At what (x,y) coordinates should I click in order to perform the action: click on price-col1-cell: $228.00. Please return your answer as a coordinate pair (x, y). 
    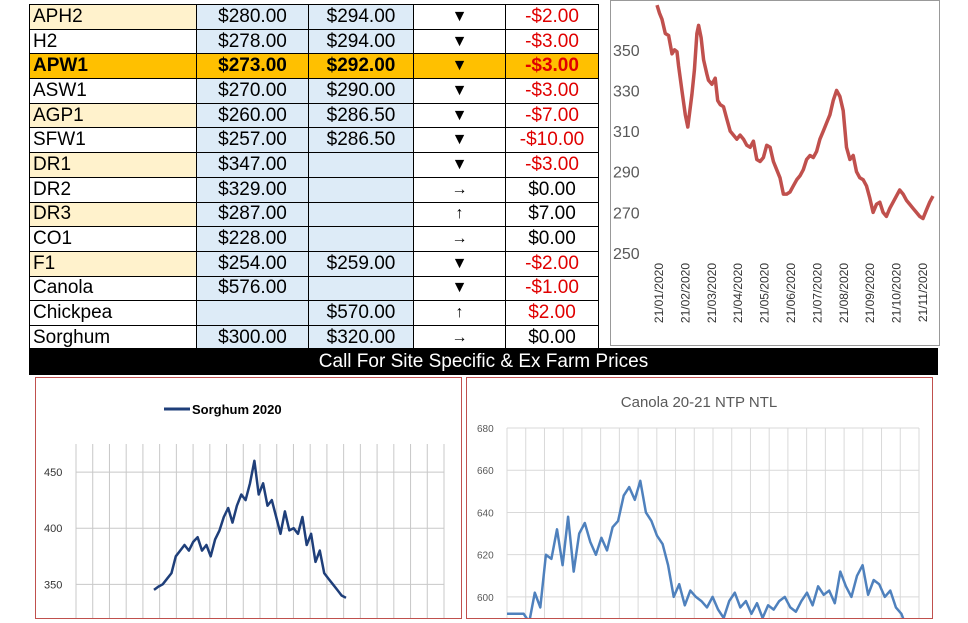
    Looking at the image, I should click on (252, 239).